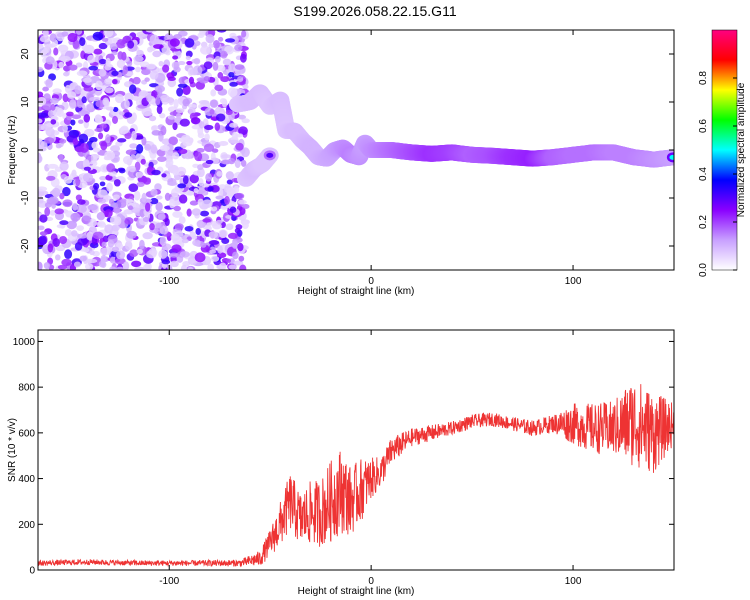 The image size is (750, 600). What do you see at coordinates (169, 281) in the screenshot?
I see `x-tick-label: -100` at bounding box center [169, 281].